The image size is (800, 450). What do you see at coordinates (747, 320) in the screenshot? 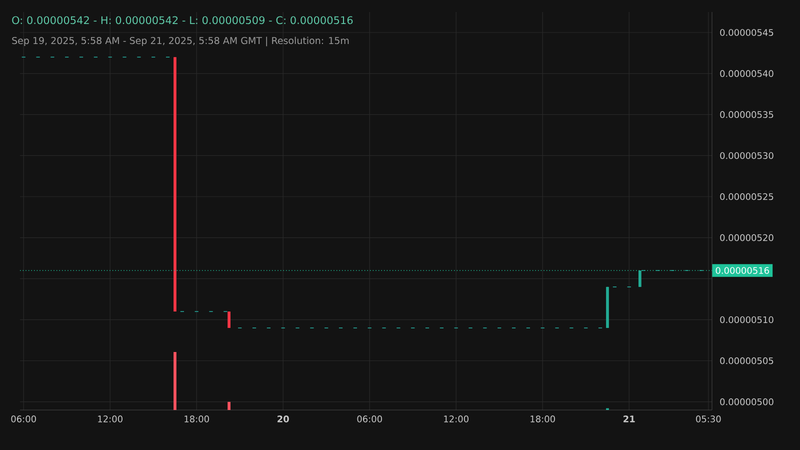
I see `y-tick-label: 0.00000510` at bounding box center [747, 320].